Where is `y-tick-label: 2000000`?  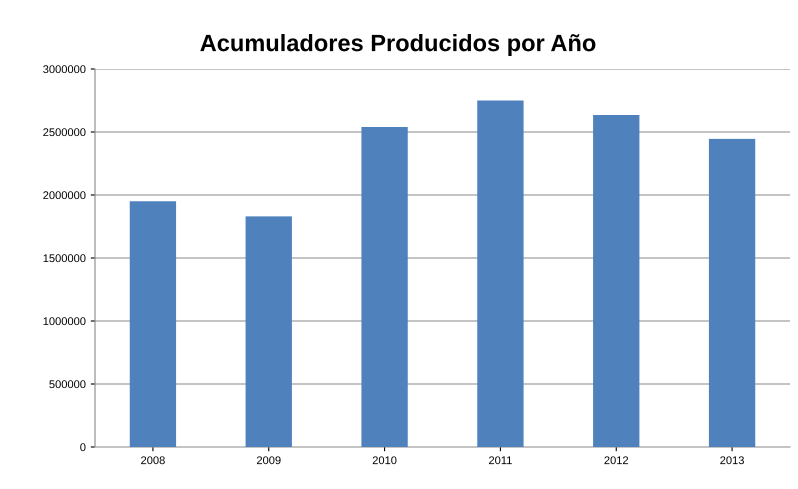 y-tick-label: 2000000 is located at coordinates (64, 195).